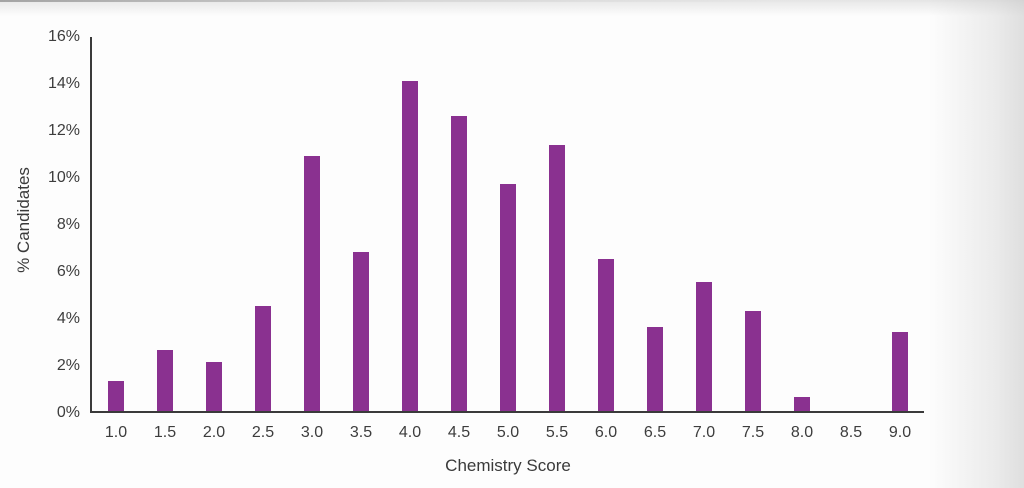  I want to click on x-axis-title: Chemistry Score, so click(508, 465).